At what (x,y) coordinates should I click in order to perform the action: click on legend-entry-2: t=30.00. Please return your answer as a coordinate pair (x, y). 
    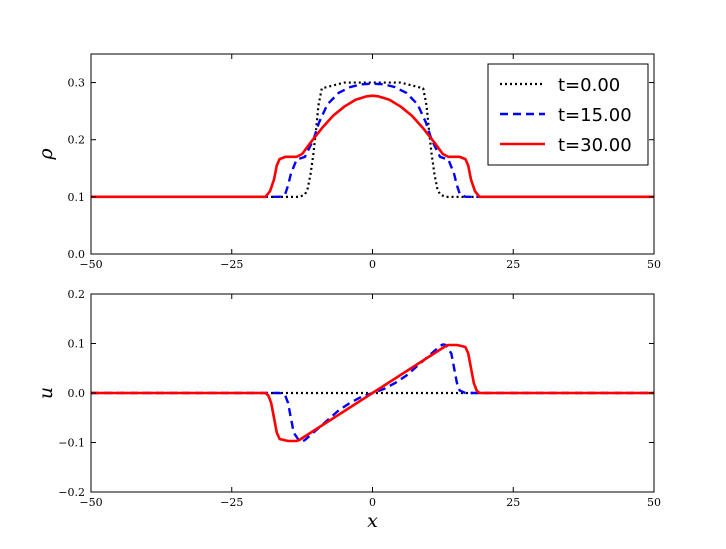
    Looking at the image, I should click on (595, 145).